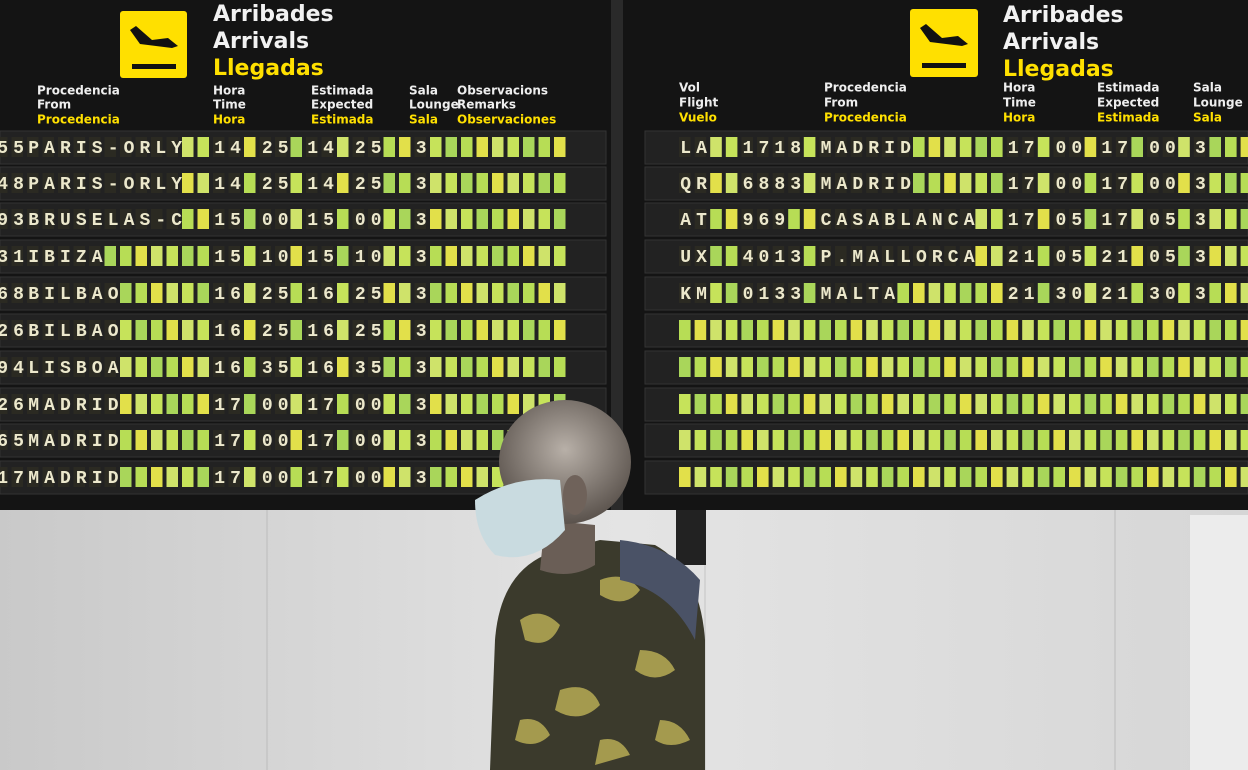 The image size is (1248, 770). I want to click on flap-text: 21 30, so click(1141, 295).